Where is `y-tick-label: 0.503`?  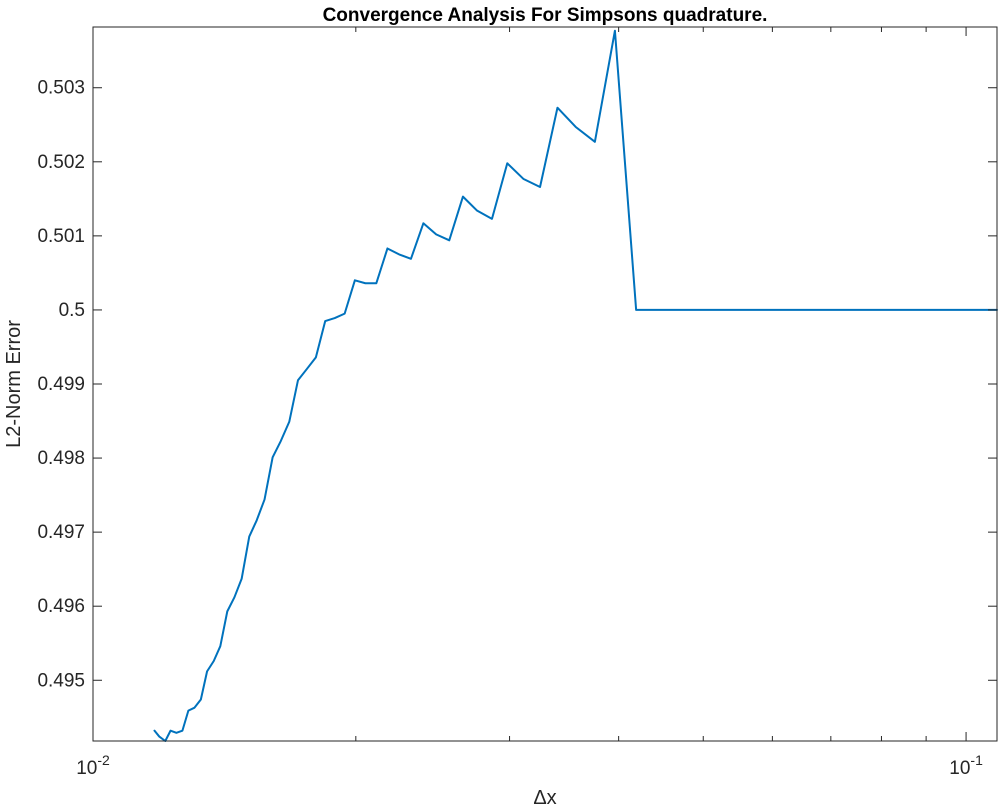
y-tick-label: 0.503 is located at coordinates (61, 88).